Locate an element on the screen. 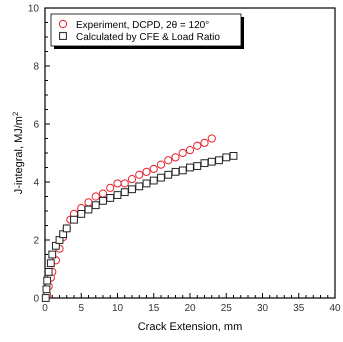 The height and width of the screenshot is (342, 343). y-tick-label: 0 is located at coordinates (36, 299).